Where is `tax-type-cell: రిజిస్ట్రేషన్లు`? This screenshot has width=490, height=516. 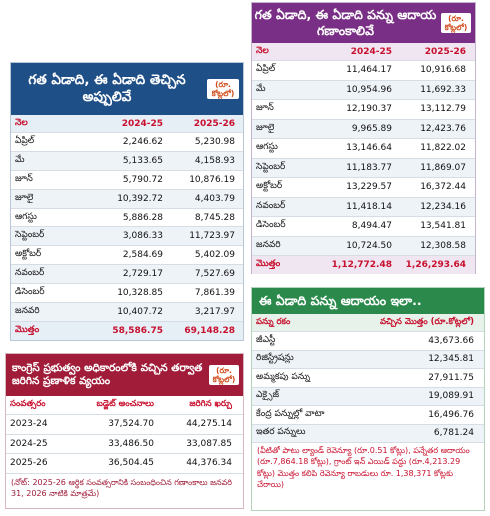 tax-type-cell: రిజిస్ట్రేషన్లు is located at coordinates (275, 358).